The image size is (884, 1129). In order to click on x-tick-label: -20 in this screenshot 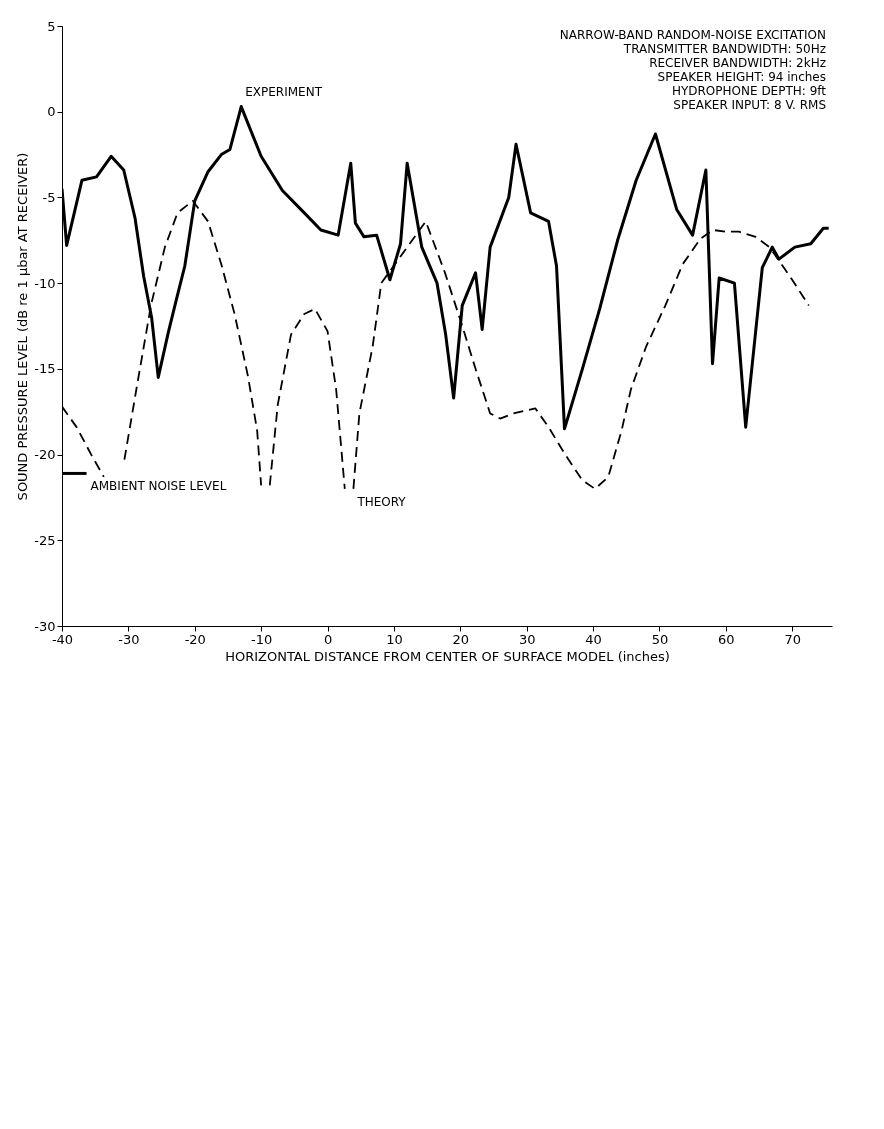, I will do `click(195, 639)`.